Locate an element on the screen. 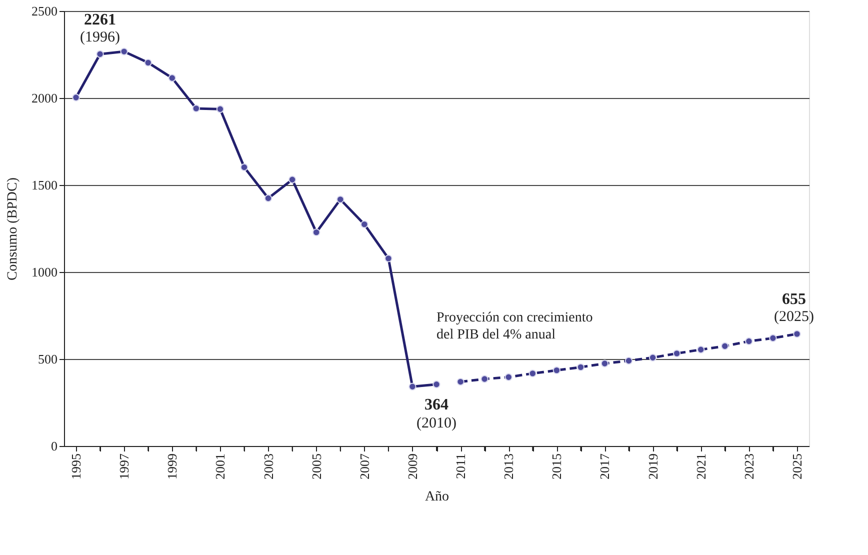 Image resolution: width=868 pixels, height=555 pixels. annotation: 655 (2025) is located at coordinates (794, 308).